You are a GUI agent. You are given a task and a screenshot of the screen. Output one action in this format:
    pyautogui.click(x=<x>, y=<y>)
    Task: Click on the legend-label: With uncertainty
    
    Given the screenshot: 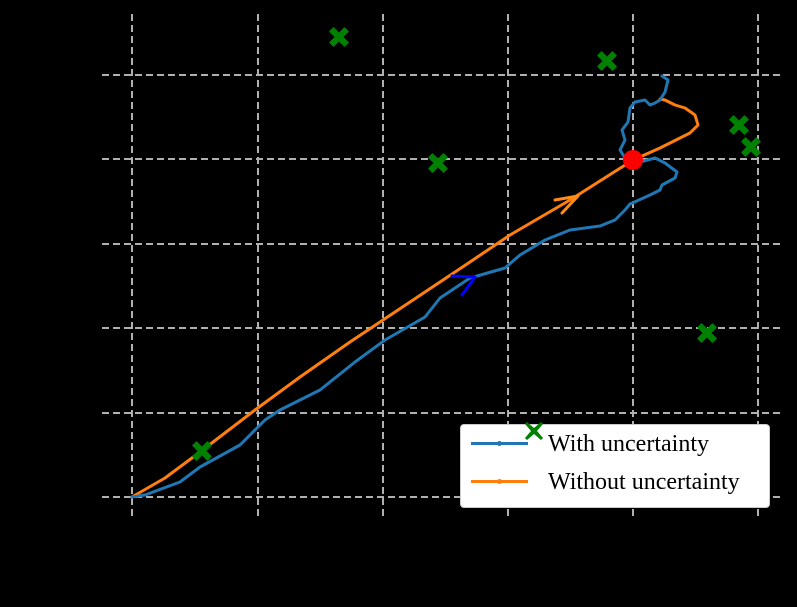 What is the action you would take?
    pyautogui.click(x=628, y=444)
    